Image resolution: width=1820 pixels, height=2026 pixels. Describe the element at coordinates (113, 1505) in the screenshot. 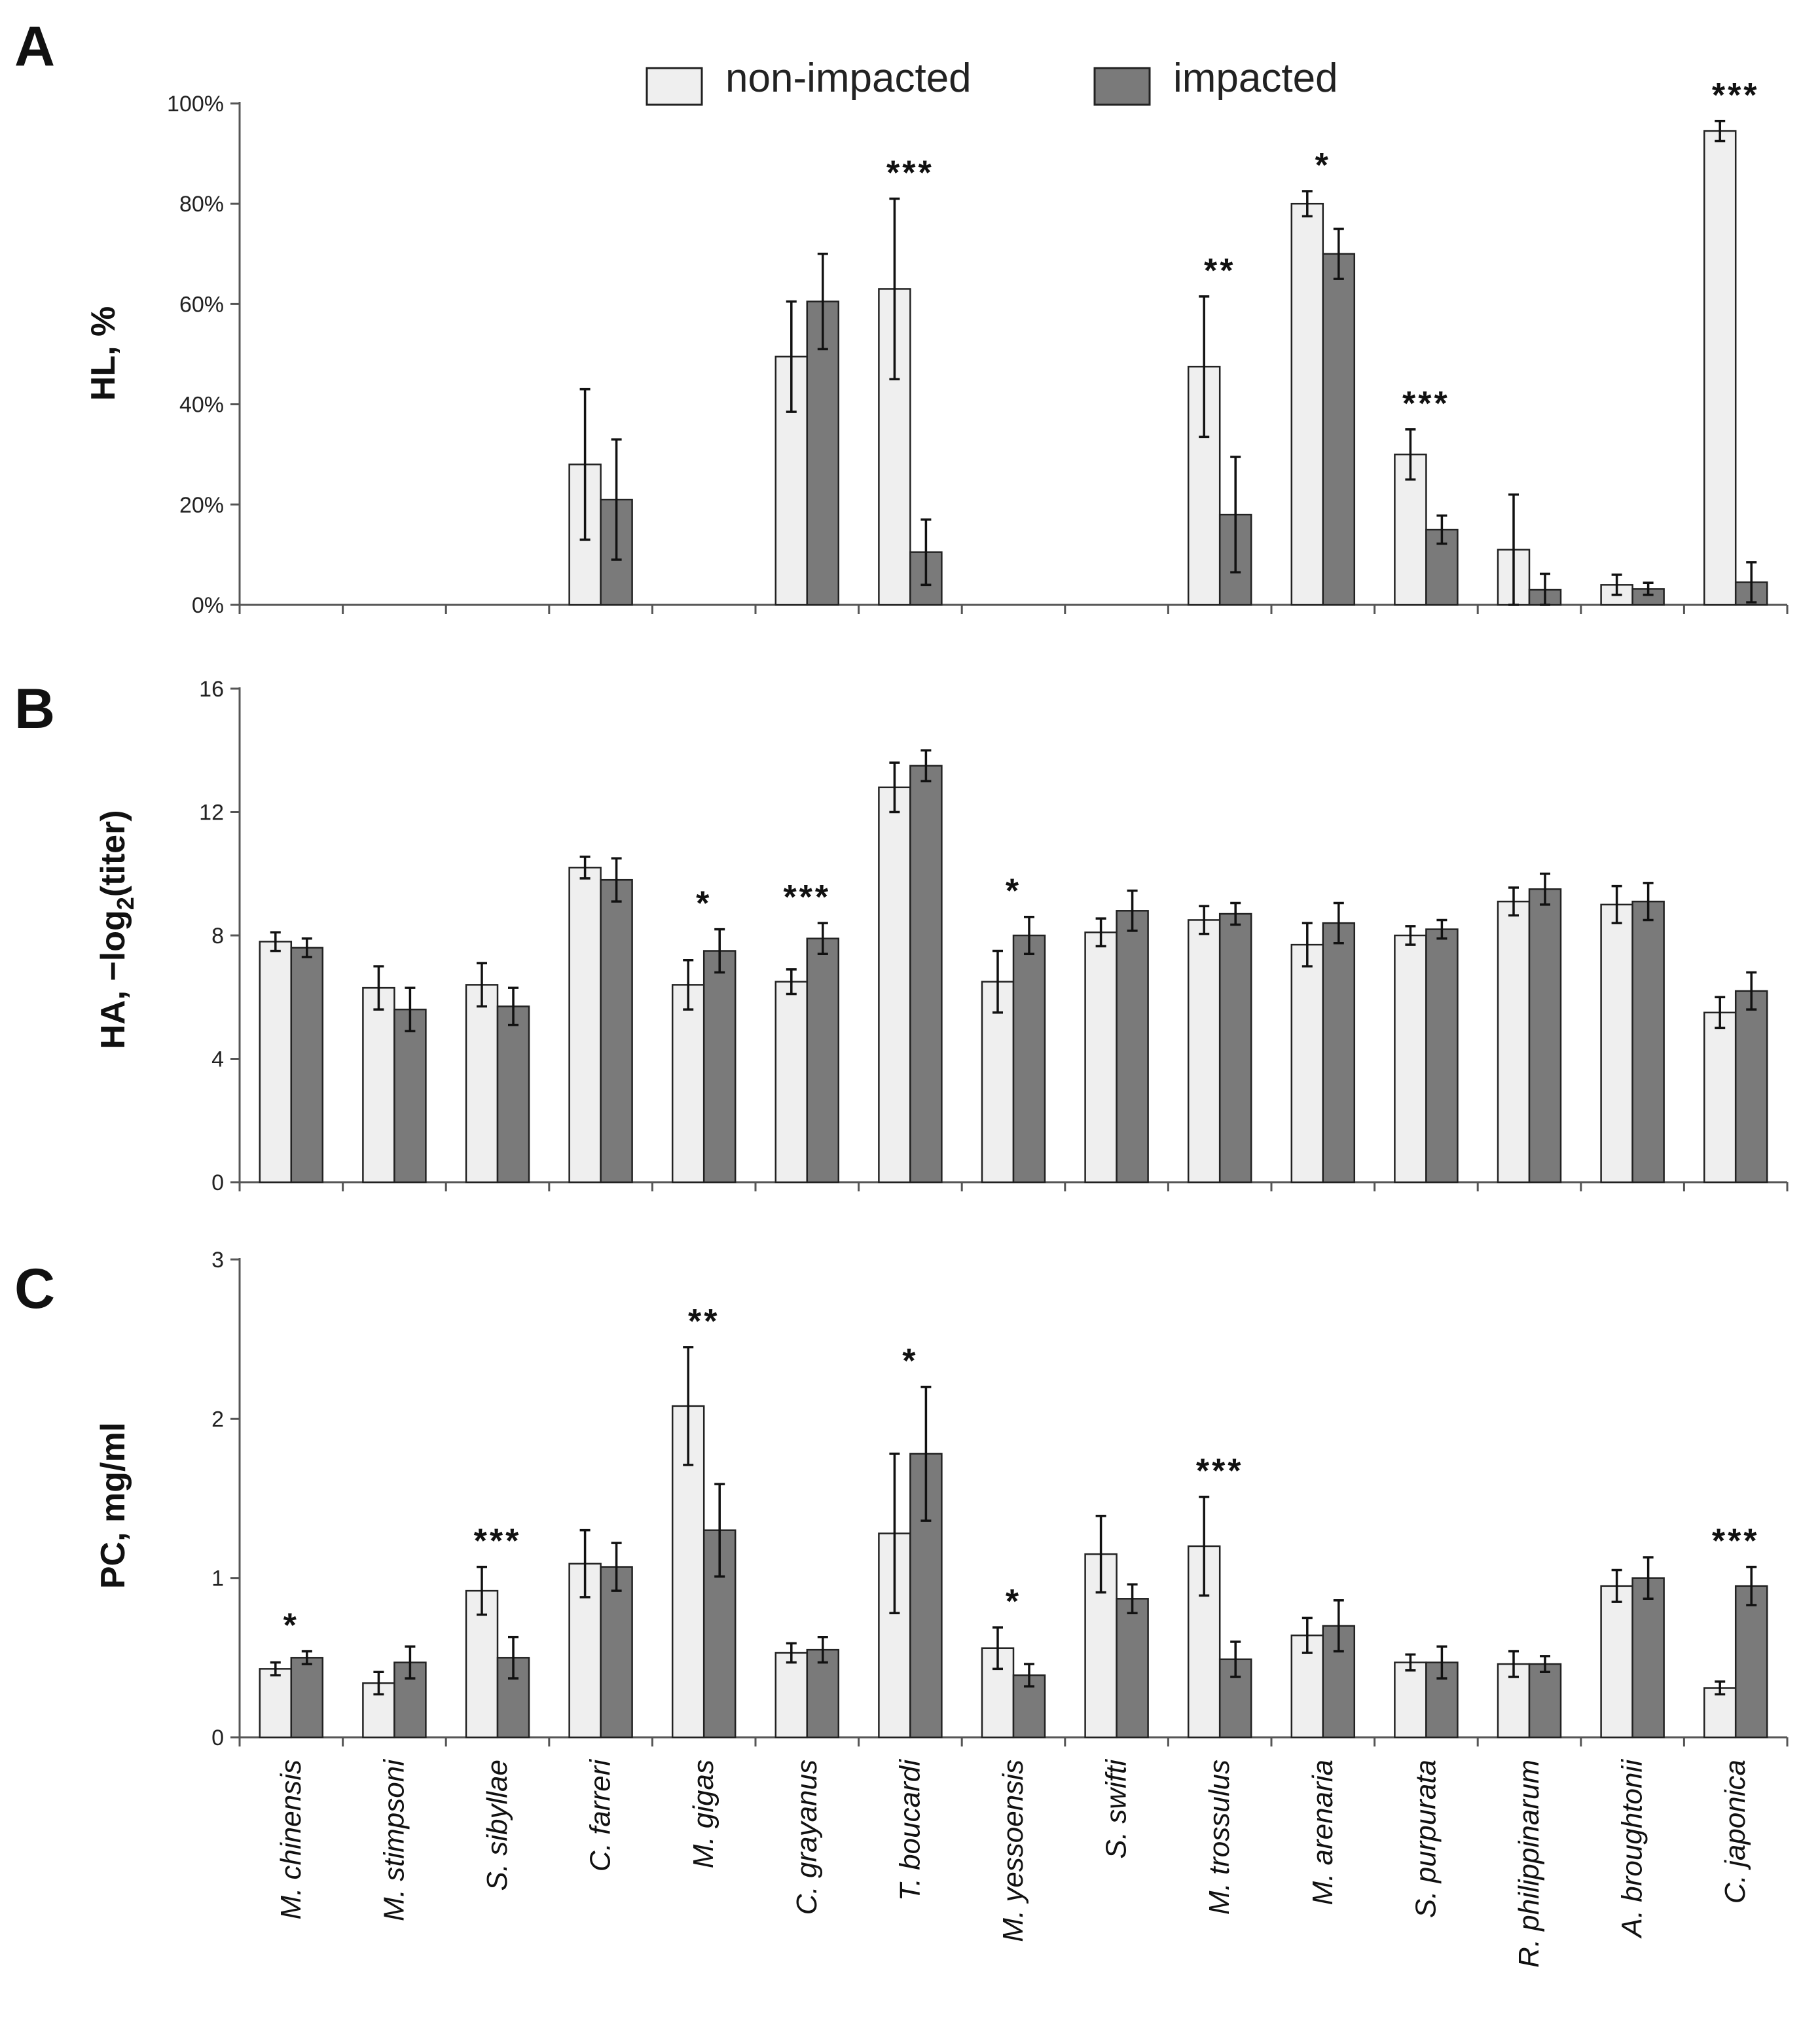

I see `y-axis-title-c: PC, mg/ml` at that location.